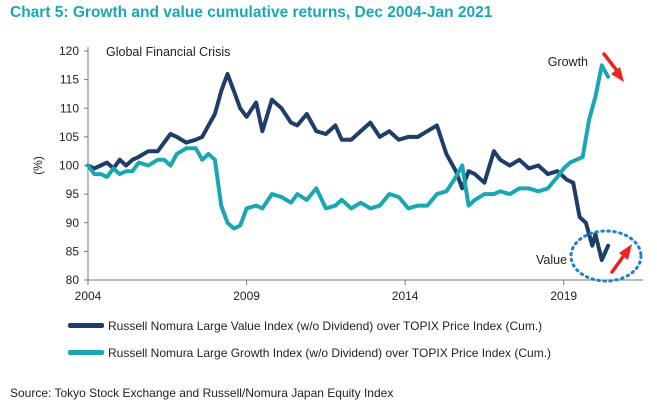 This screenshot has width=657, height=409. Describe the element at coordinates (38, 165) in the screenshot. I see `y-axis-label: (%)` at that location.